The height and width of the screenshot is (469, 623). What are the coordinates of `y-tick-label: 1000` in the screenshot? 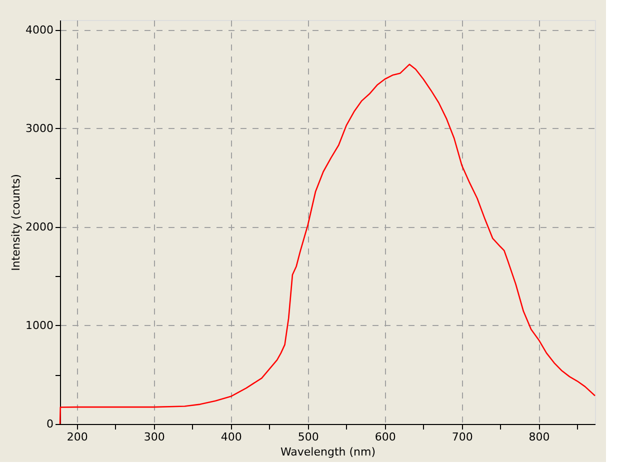 It's located at (40, 325).